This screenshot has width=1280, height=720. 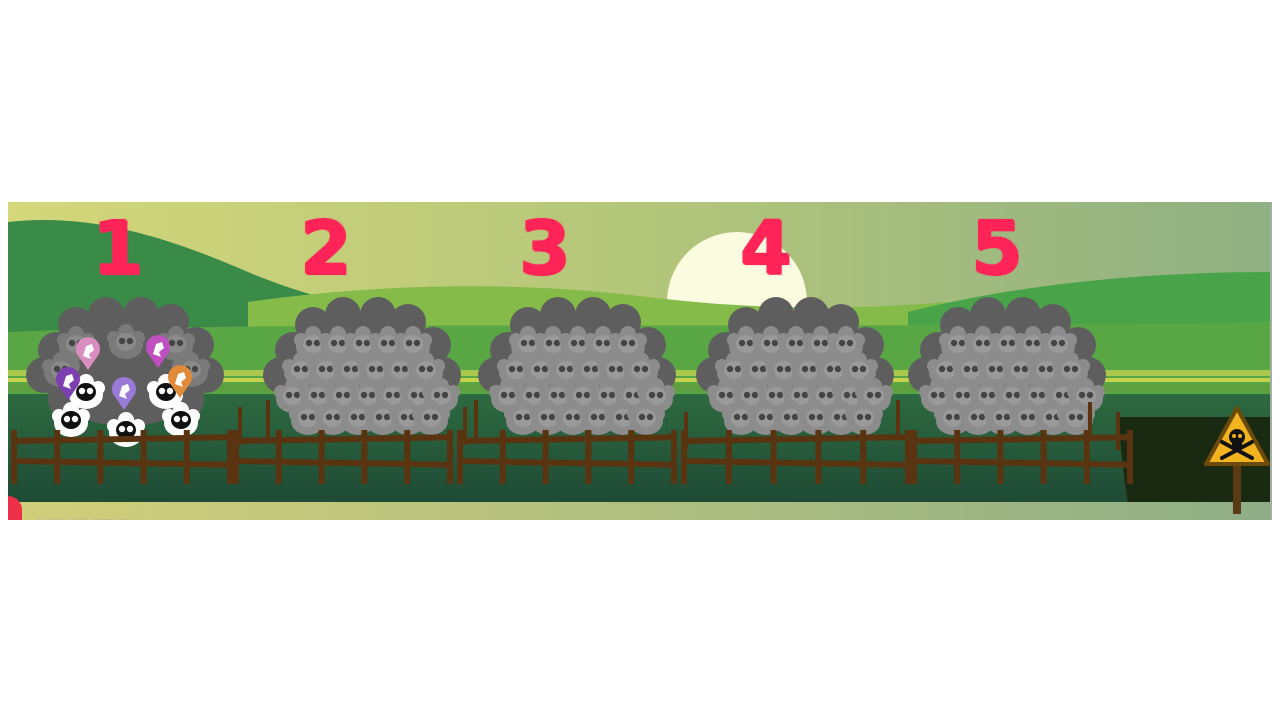 What do you see at coordinates (326, 249) in the screenshot?
I see `pen-number-2: 2` at bounding box center [326, 249].